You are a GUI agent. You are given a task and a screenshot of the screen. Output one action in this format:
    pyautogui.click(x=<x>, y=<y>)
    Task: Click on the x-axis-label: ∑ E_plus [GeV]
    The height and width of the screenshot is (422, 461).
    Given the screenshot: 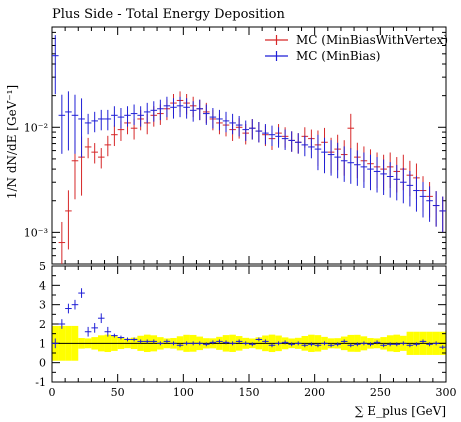 What is the action you would take?
    pyautogui.click(x=400, y=411)
    